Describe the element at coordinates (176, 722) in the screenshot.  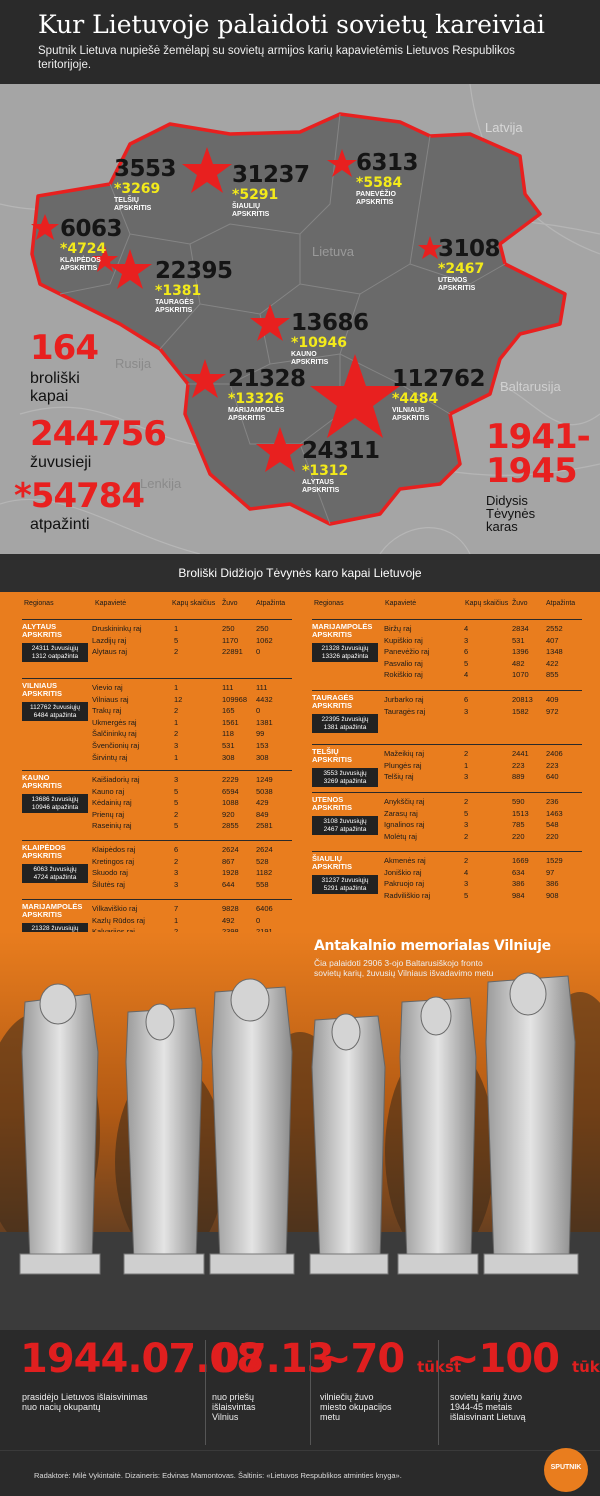
I see `cell-count: 1` at that location.